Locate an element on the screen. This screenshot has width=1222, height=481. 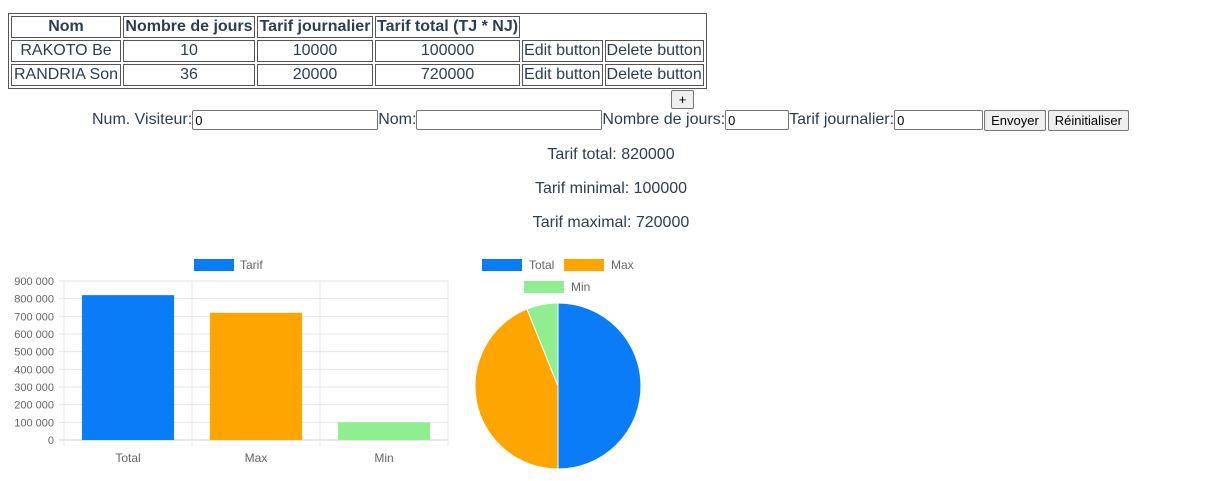
cell-tarif-journalier: 10000 is located at coordinates (315, 51).